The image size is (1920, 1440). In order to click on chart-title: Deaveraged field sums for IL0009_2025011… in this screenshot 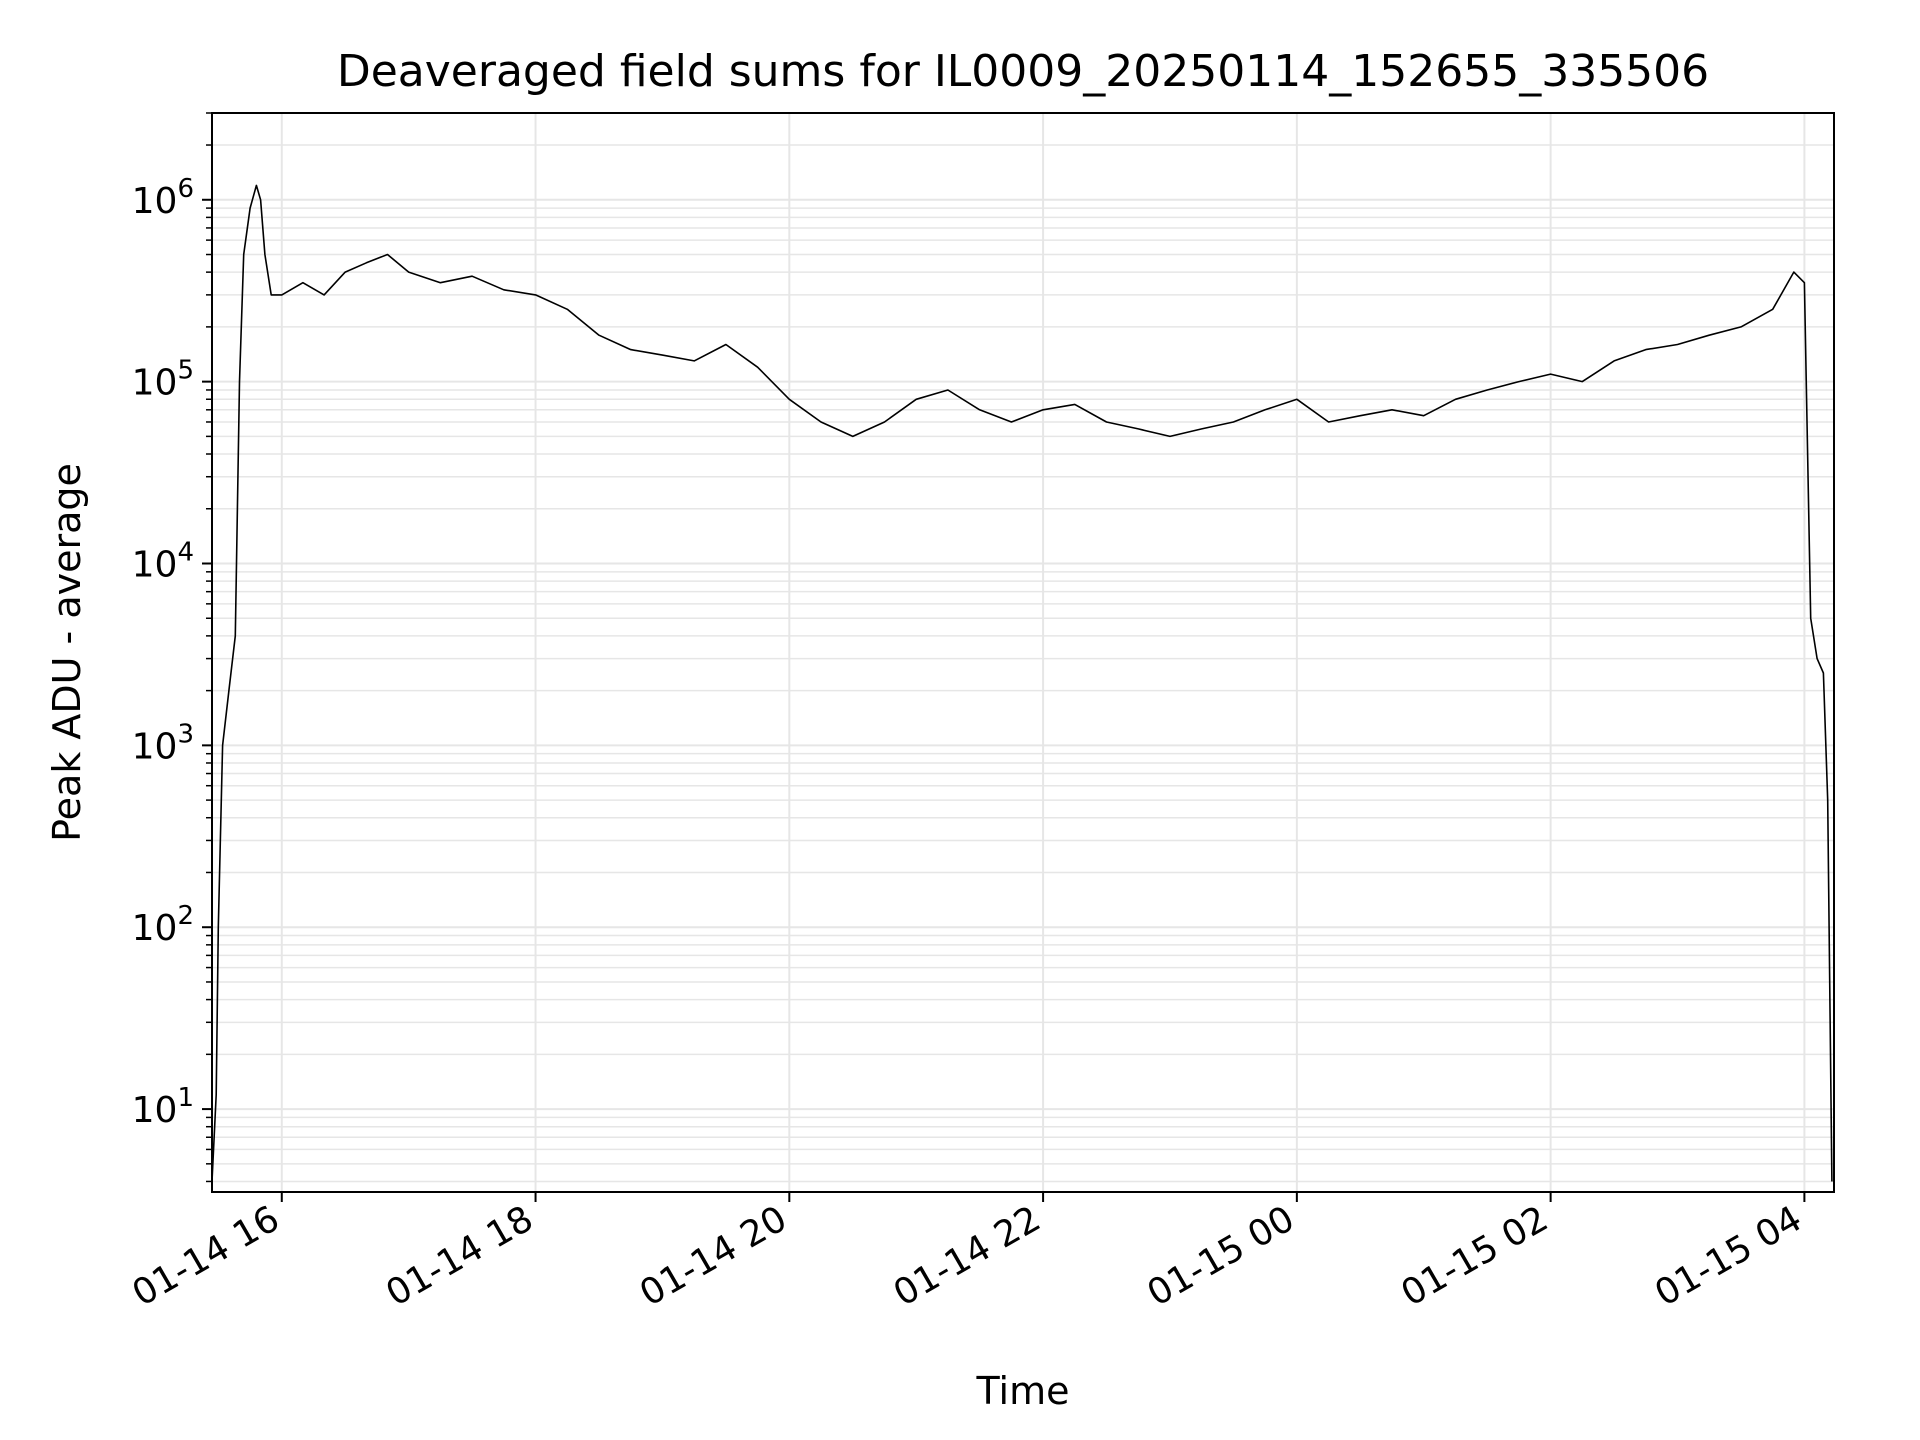, I will do `click(1023, 71)`.